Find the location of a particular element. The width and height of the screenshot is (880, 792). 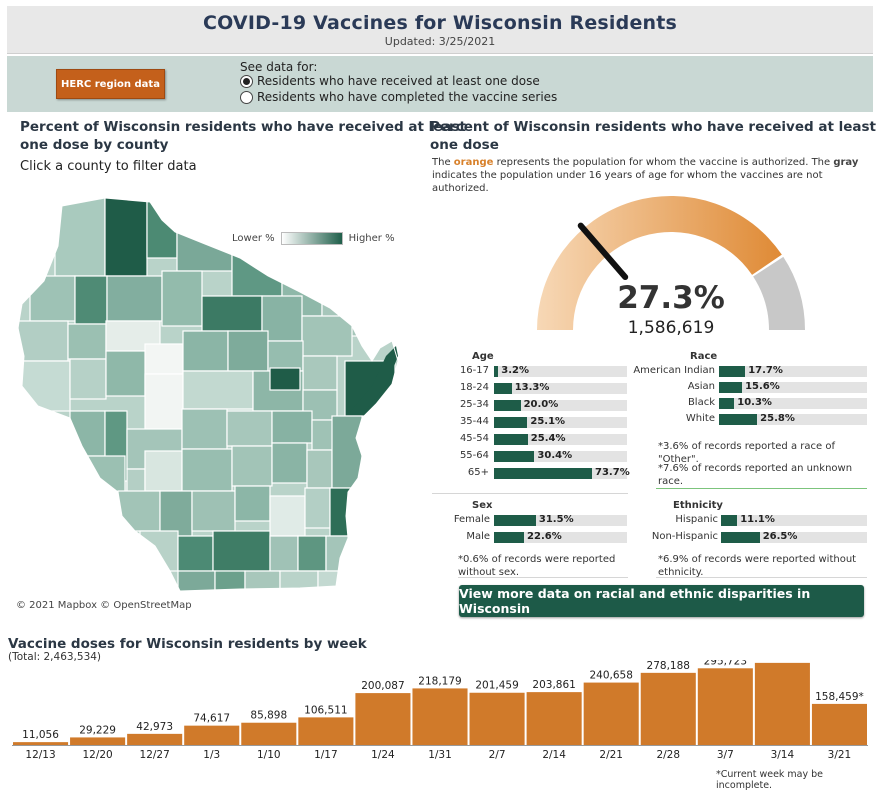

gauge-authorized-band is located at coordinates (659, 263).